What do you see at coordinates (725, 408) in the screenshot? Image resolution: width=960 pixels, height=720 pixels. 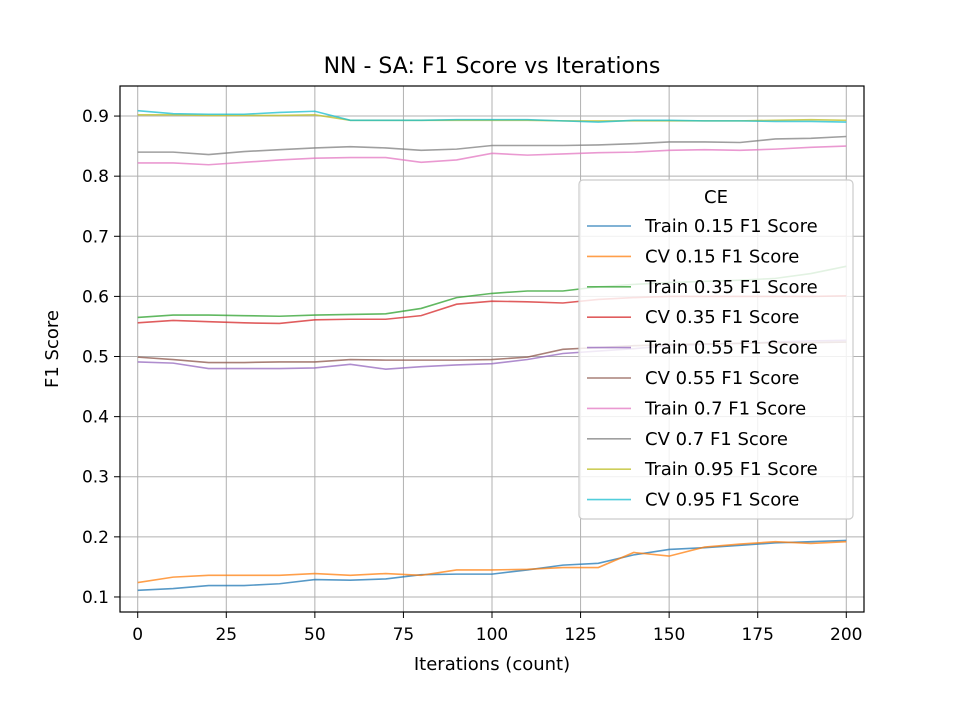 I see `legend-label: Train 0.7 F1 Score` at bounding box center [725, 408].